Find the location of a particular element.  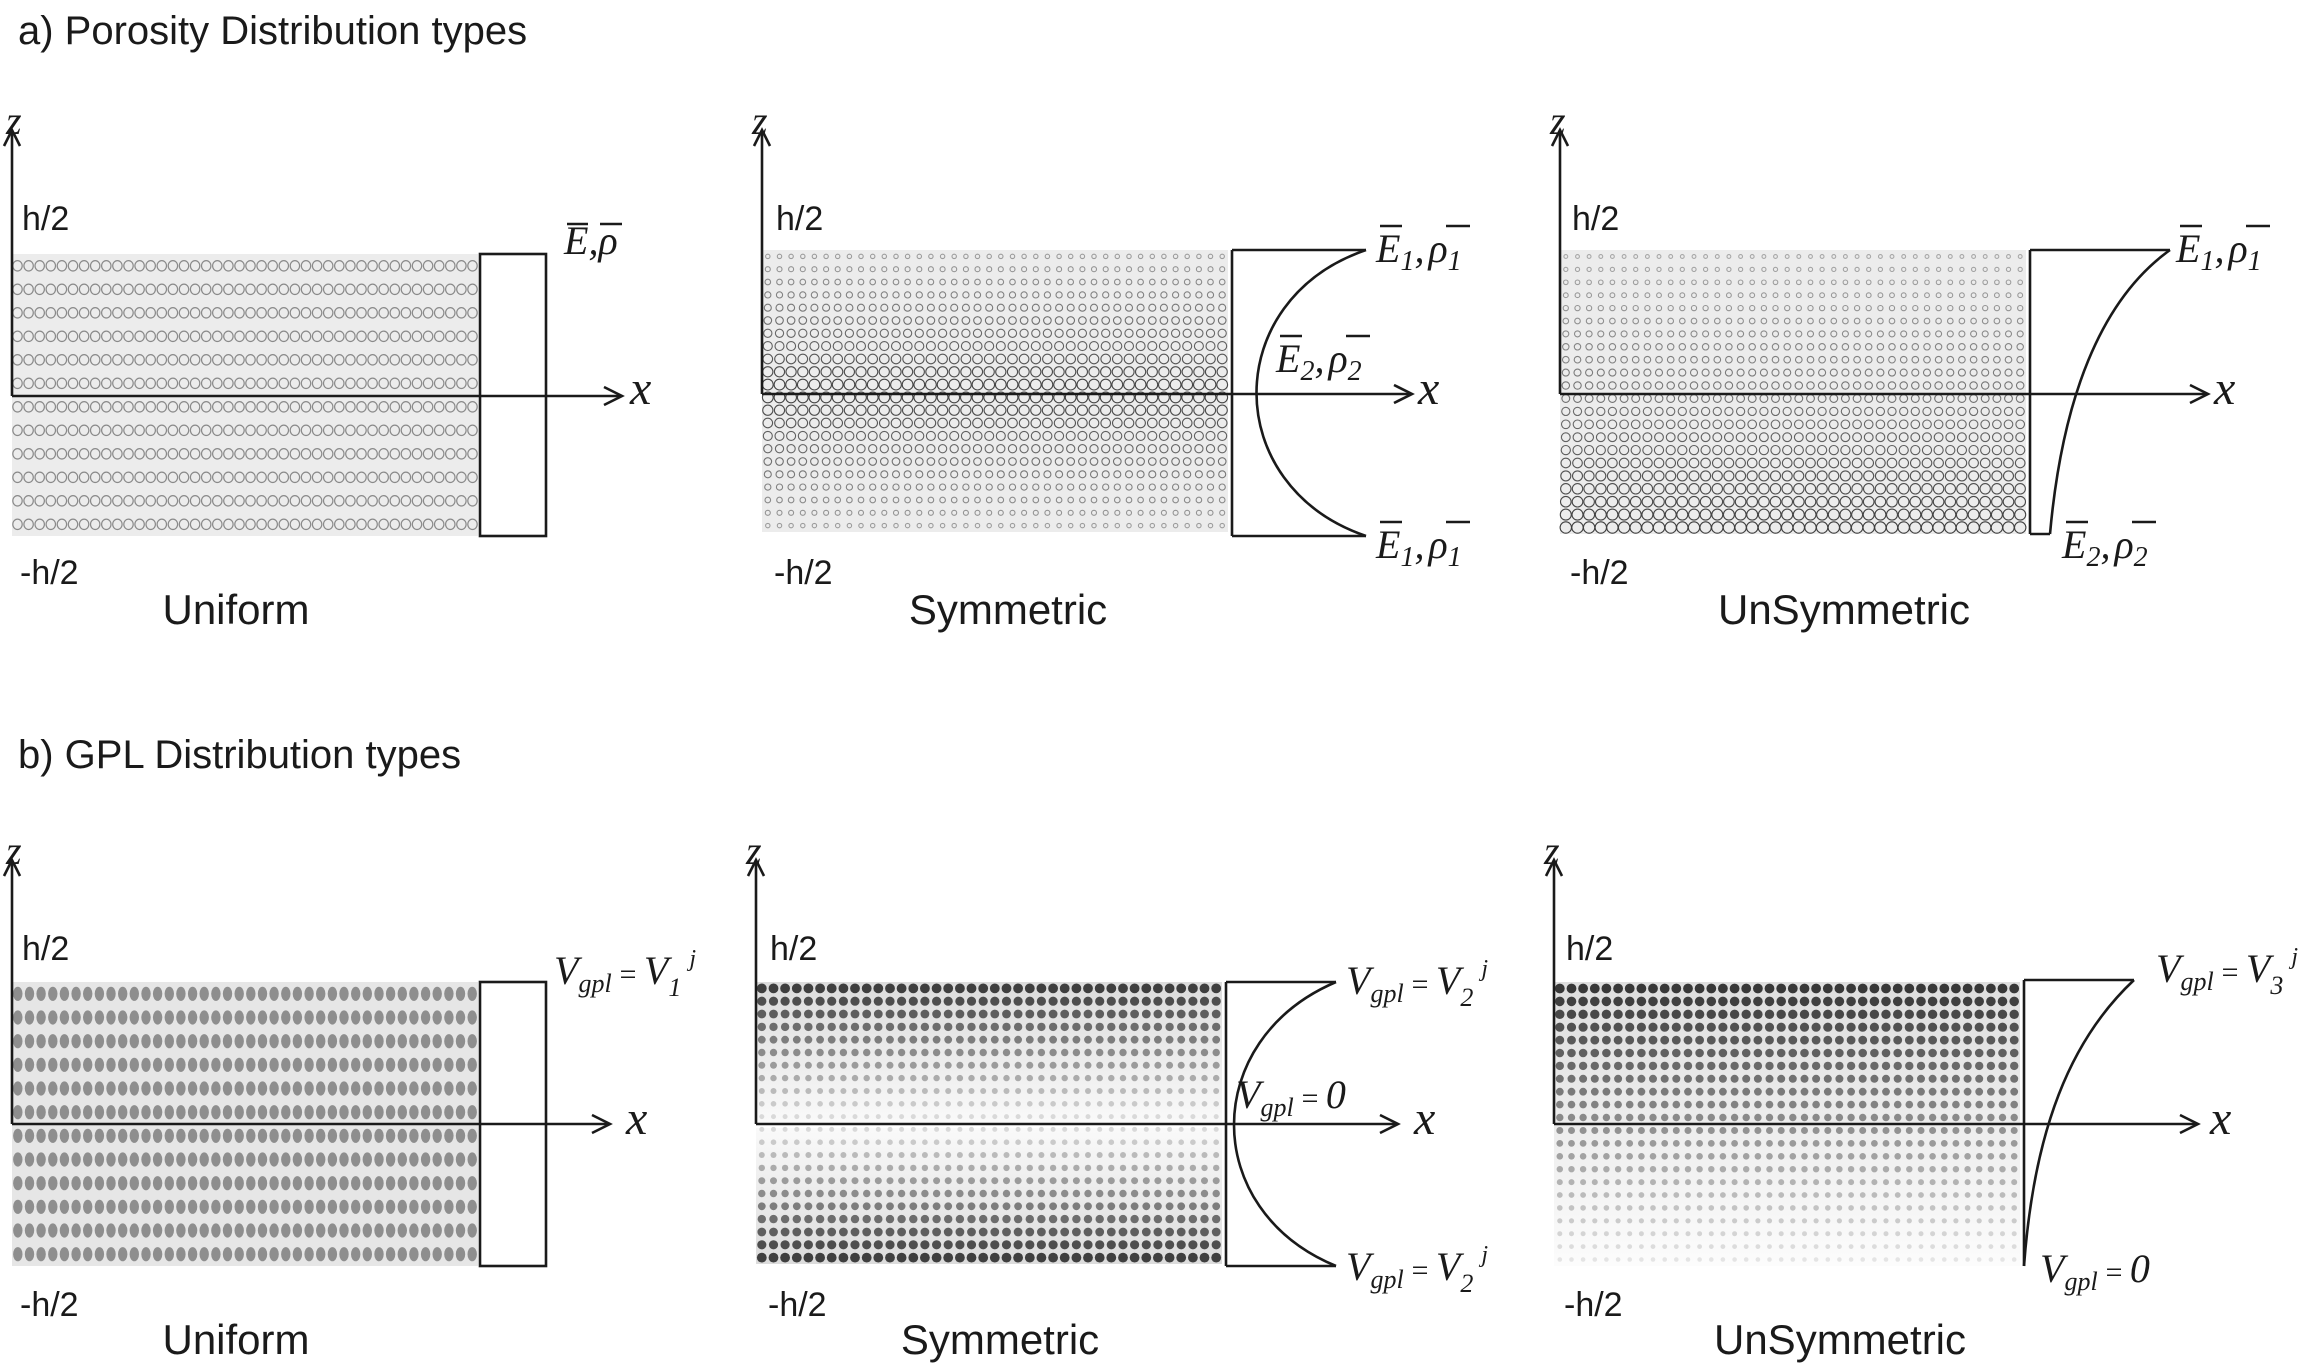

panel-porosity-symmetric: z x h/2 -h/2 Symmetric E1, ρ1 E2, ρ2 E1, ρ1 is located at coordinates (1110, 365).